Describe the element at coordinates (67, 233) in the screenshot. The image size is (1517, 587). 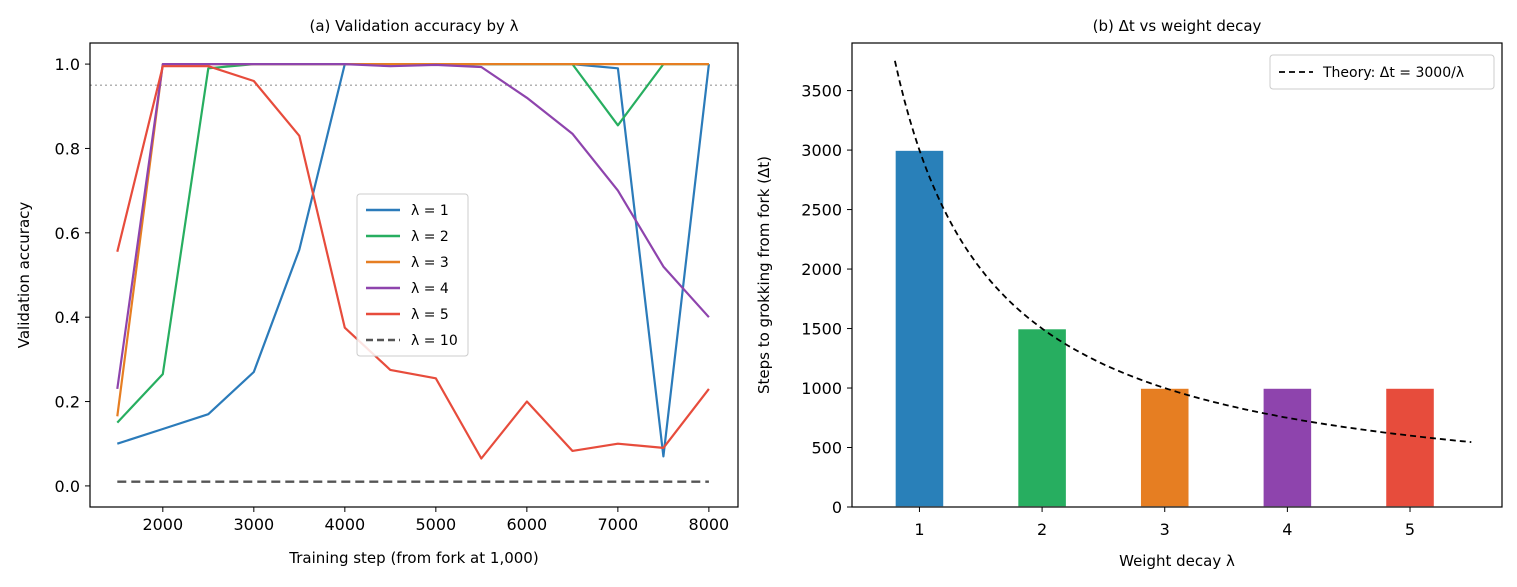
I see `y-tick-label: 0.6` at that location.